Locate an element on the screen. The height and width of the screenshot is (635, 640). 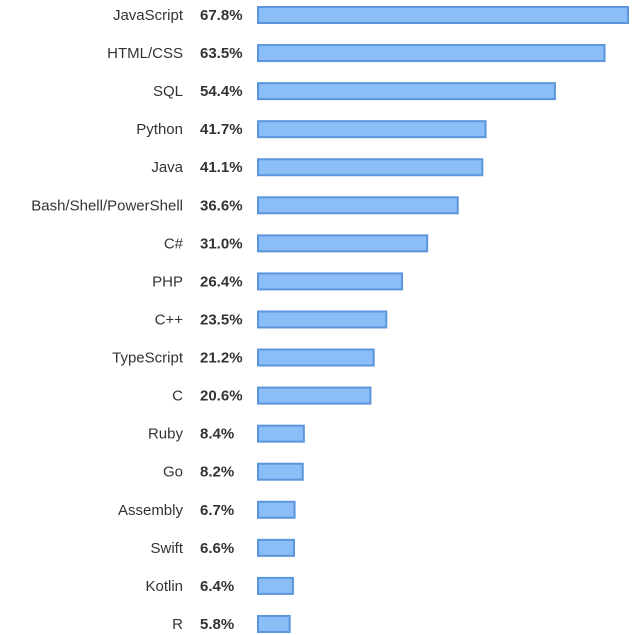
bar-row: Ruby 8.4% is located at coordinates (226, 433).